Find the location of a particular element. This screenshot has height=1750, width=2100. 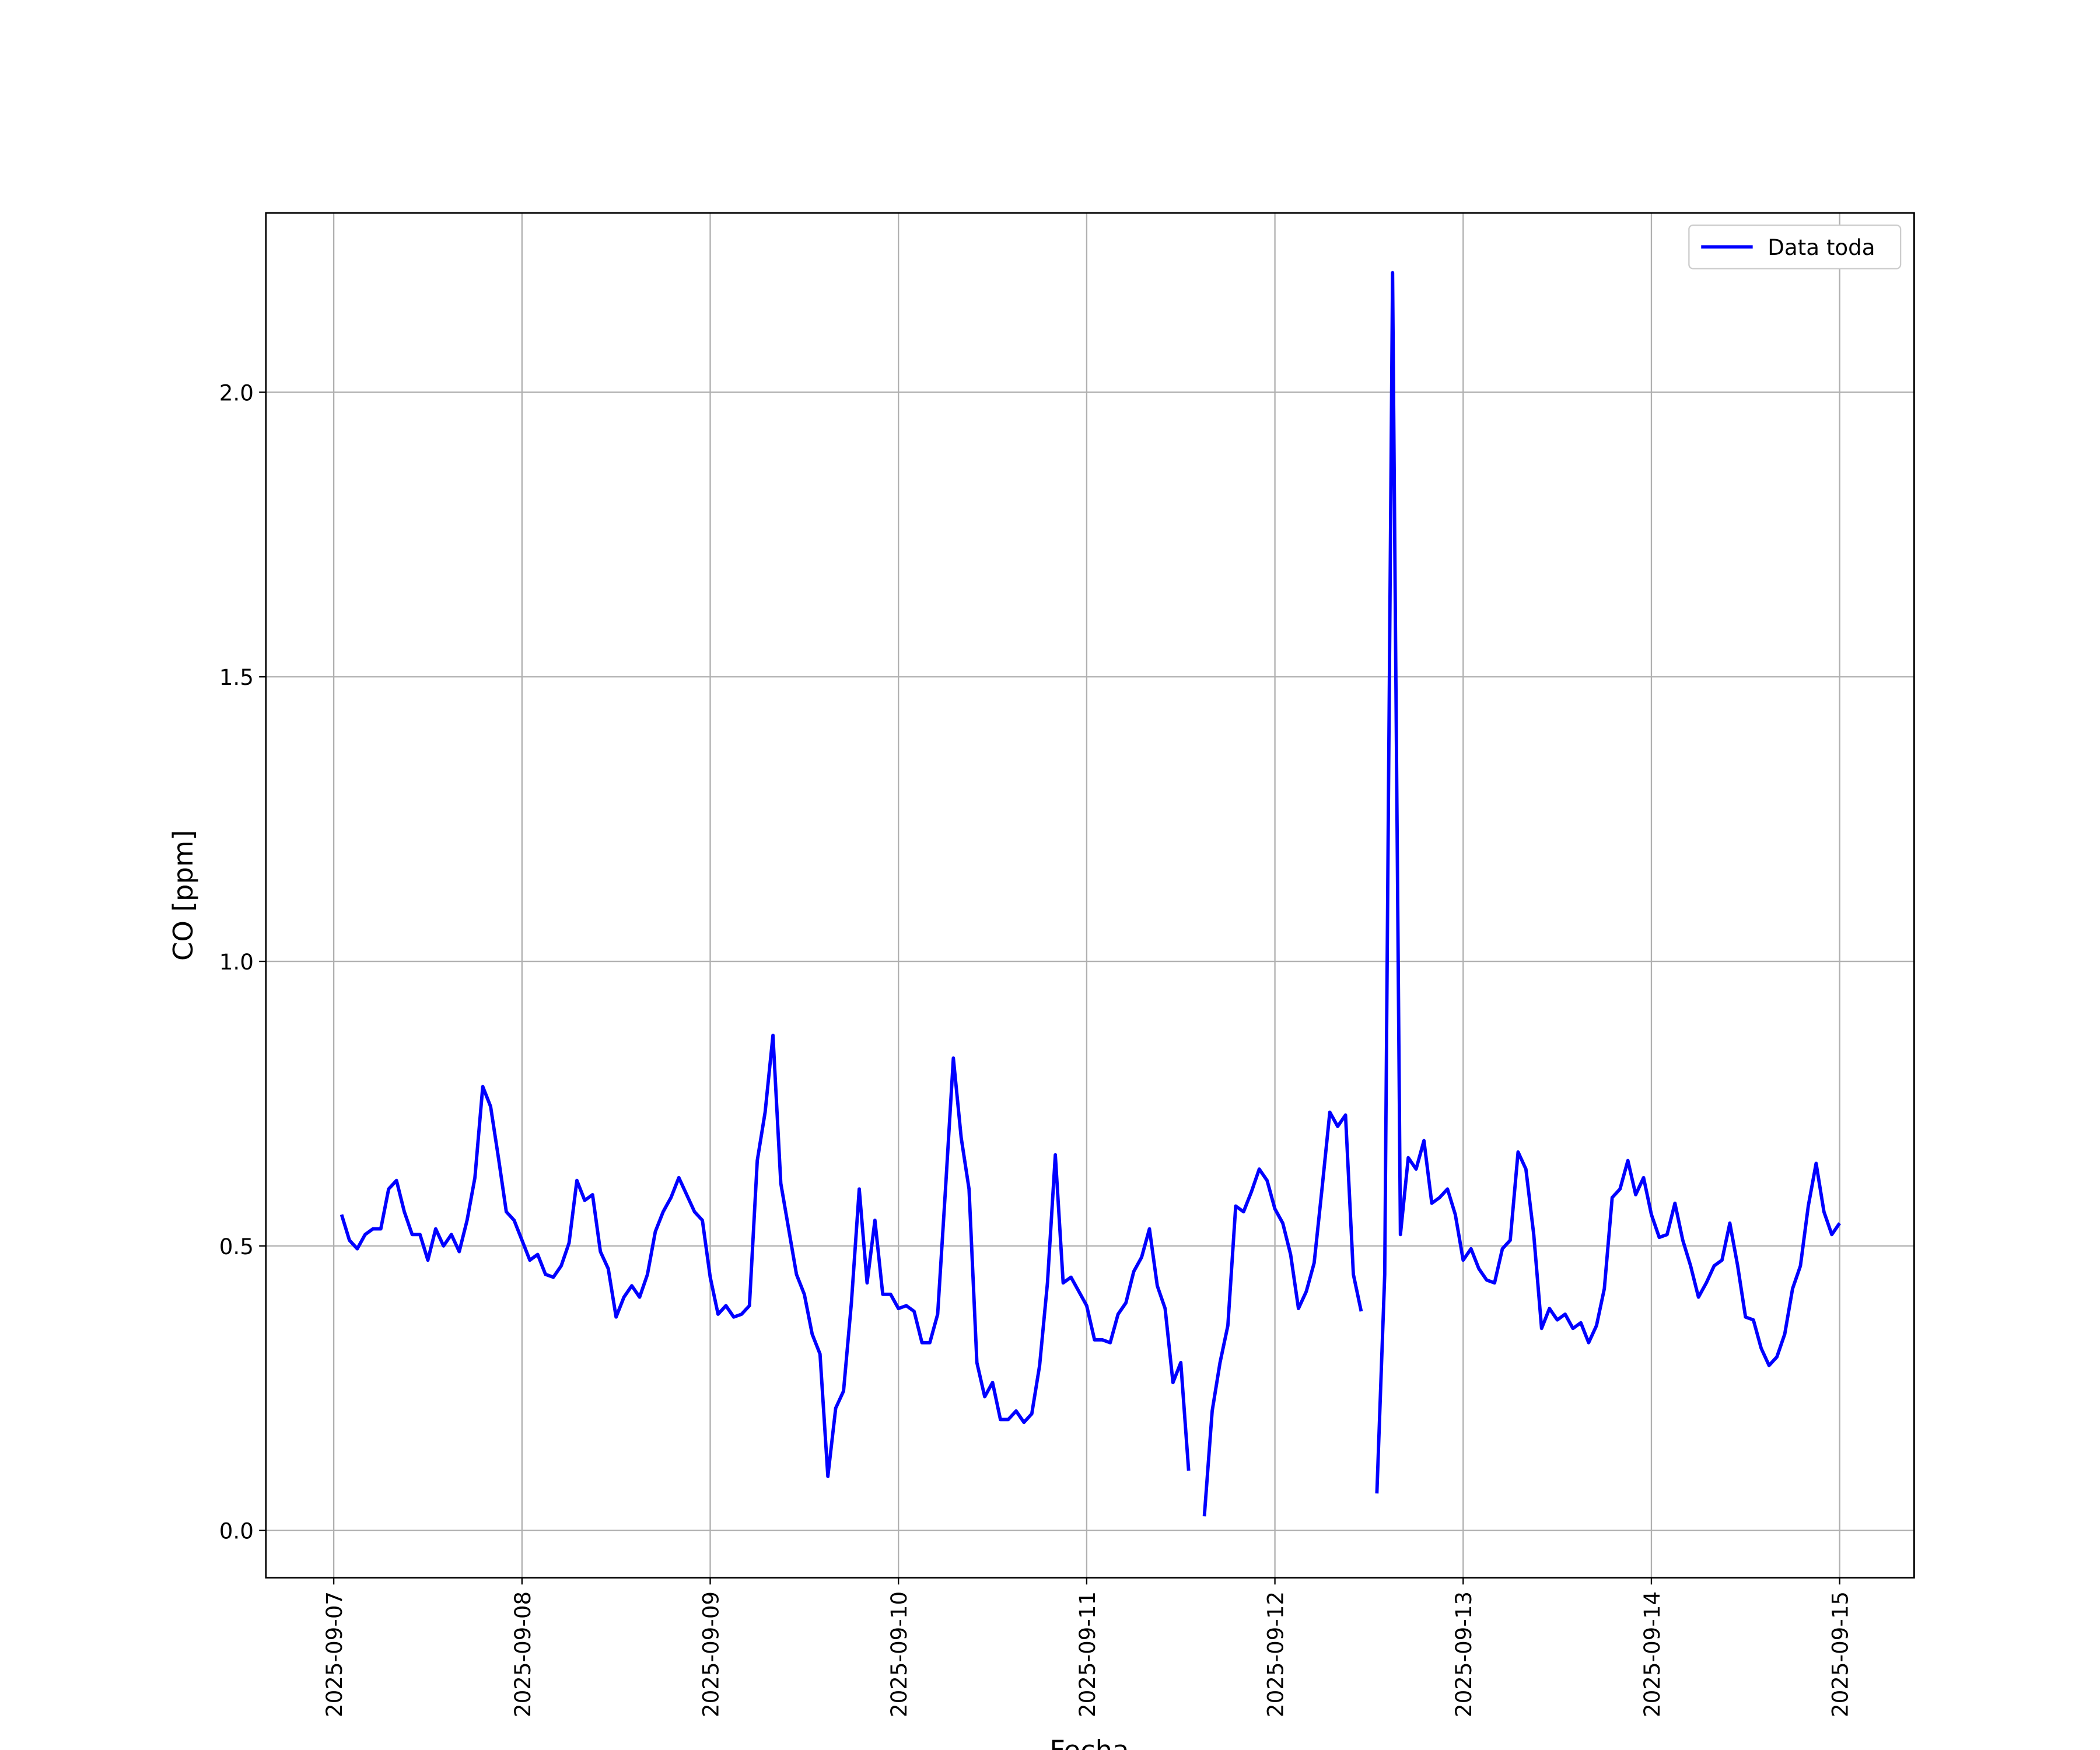

y-axis-label: CO [ppm] is located at coordinates (183, 895).